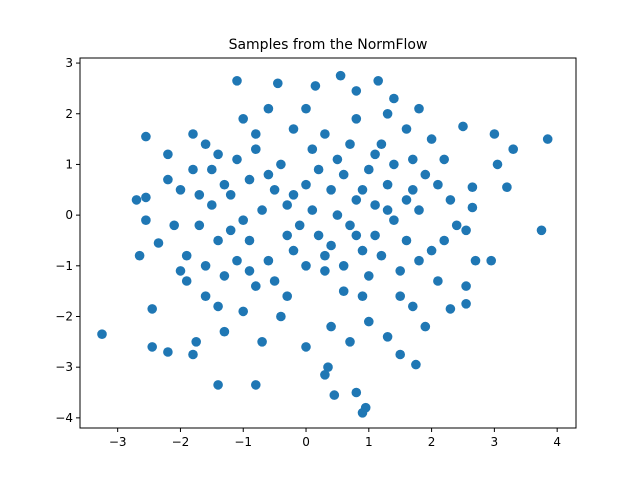 Image resolution: width=640 pixels, height=480 pixels. What do you see at coordinates (328, 45) in the screenshot?
I see `chart-title: Samples from the NormFlow` at bounding box center [328, 45].